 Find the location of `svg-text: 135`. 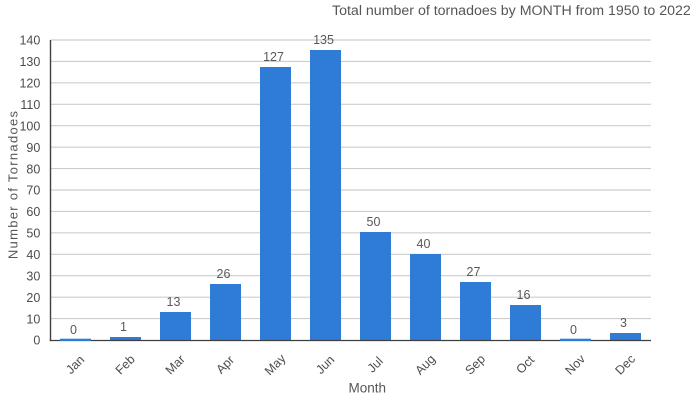

svg-text: 135 is located at coordinates (323, 40).